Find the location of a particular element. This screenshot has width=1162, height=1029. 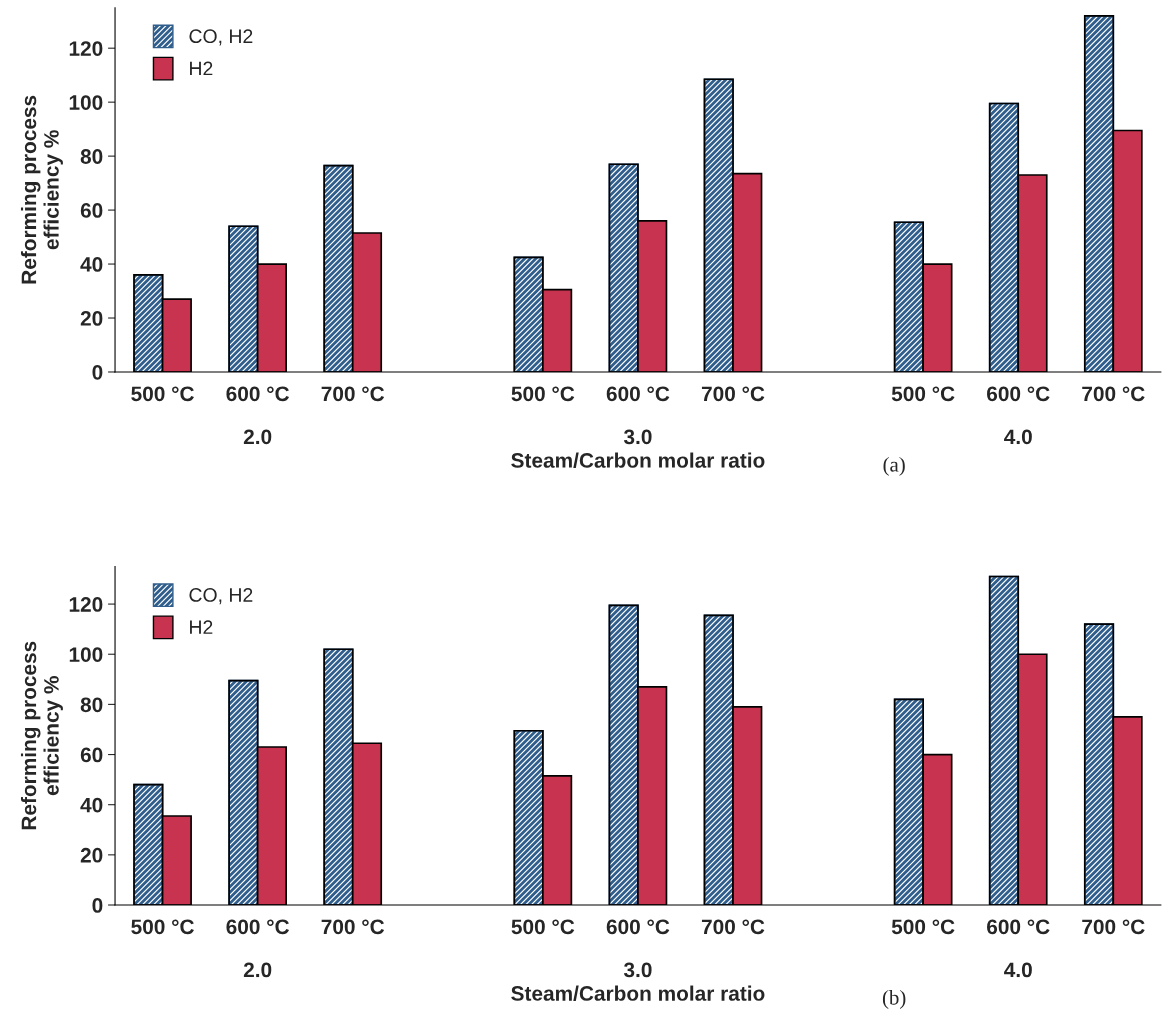

text: (b) is located at coordinates (894, 999).